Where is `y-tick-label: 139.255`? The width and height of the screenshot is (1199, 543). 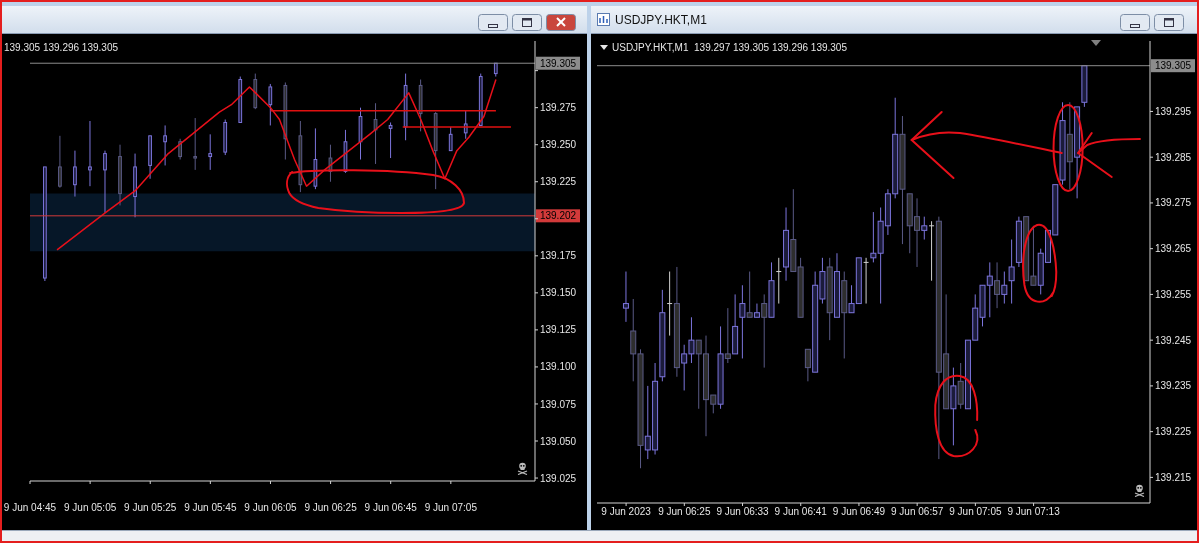 y-tick-label: 139.255 is located at coordinates (1173, 294).